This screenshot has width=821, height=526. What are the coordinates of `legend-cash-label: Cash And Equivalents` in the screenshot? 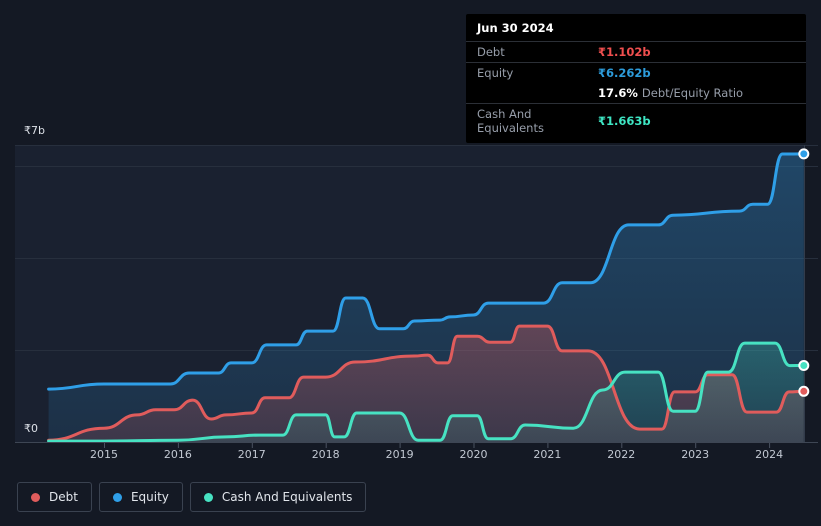 It's located at (287, 497).